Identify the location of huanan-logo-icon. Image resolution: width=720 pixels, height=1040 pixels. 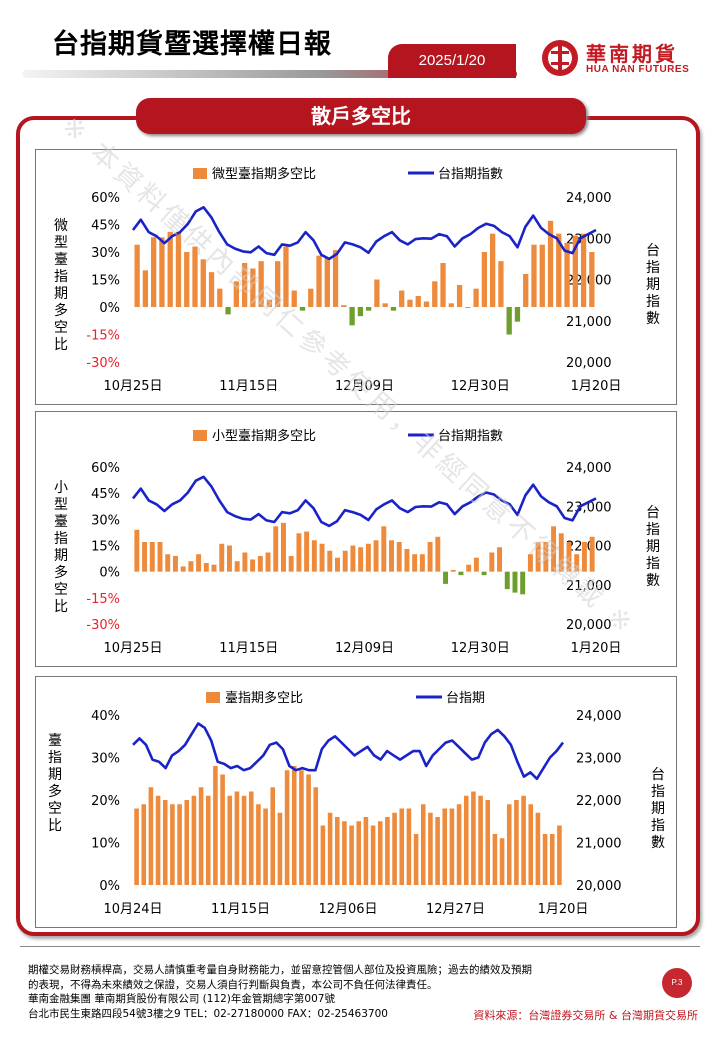
(560, 58).